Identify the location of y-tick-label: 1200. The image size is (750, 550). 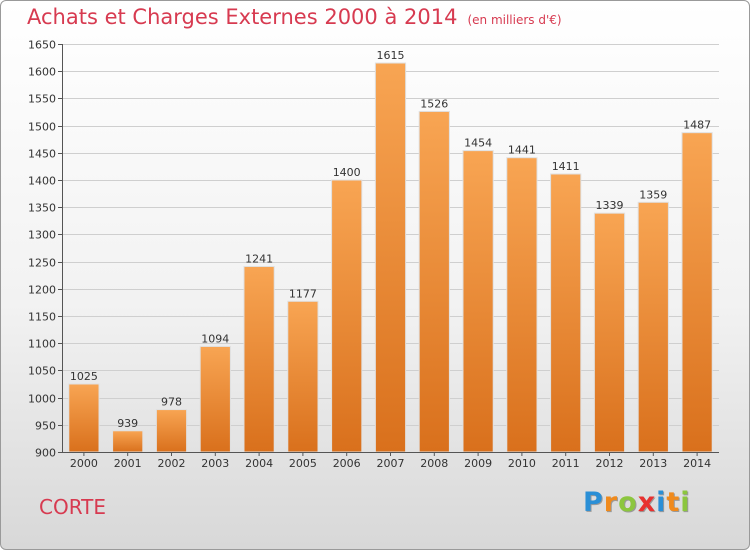
(42, 290).